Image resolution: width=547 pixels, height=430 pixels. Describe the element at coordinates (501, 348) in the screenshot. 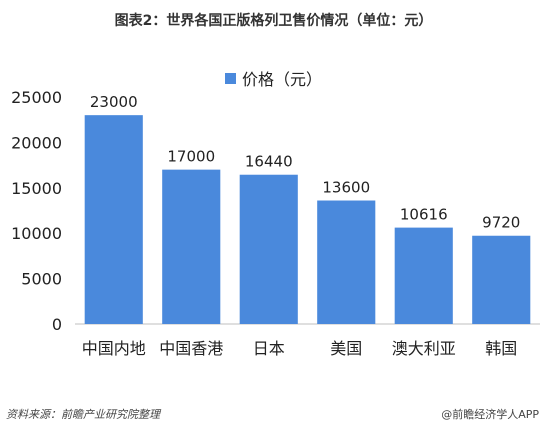

I see `x-tick-label: 韩国` at that location.